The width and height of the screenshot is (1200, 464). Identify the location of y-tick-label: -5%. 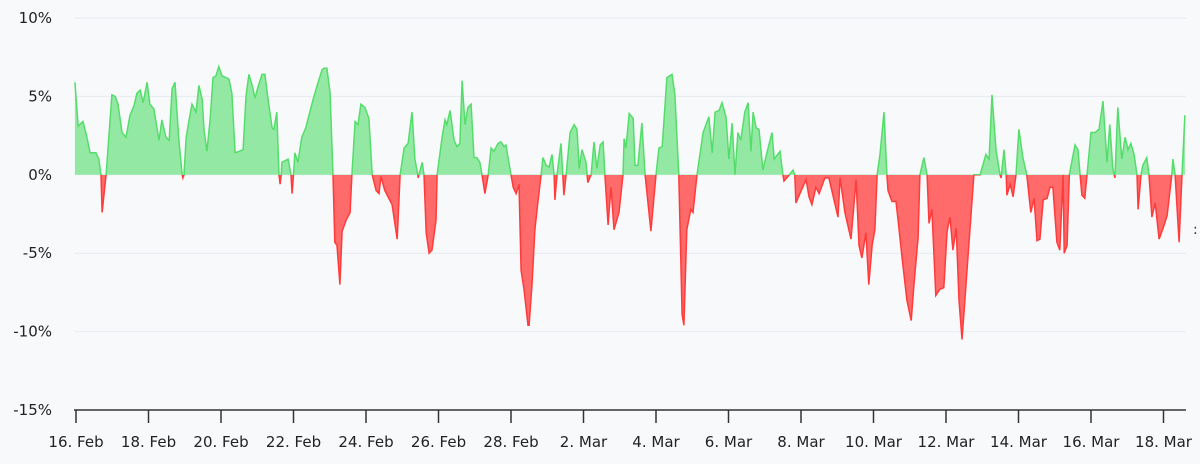
(37, 253).